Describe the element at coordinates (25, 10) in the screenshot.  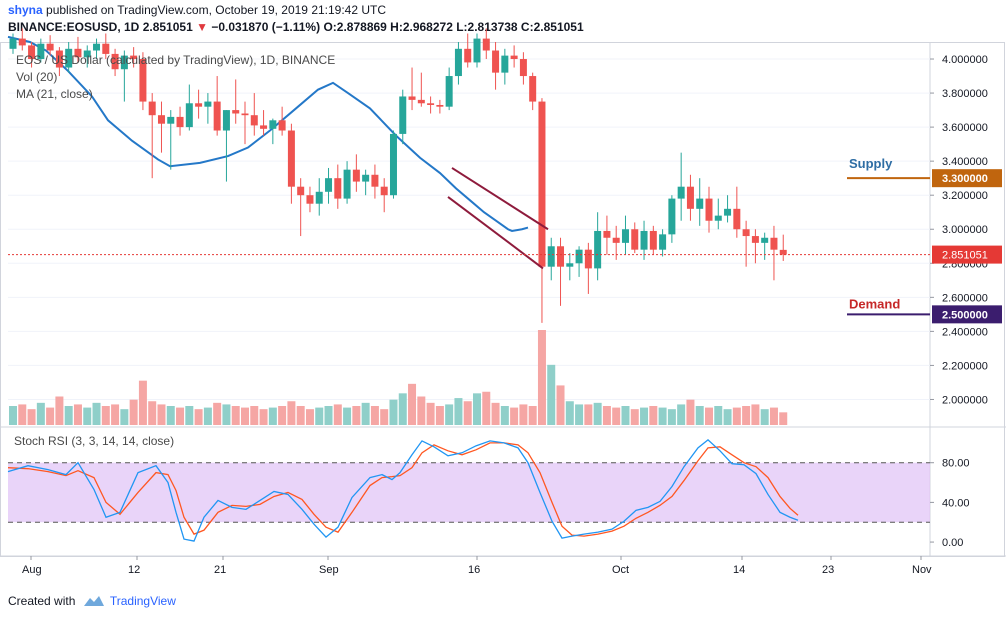
I see `author-name: shyna` at that location.